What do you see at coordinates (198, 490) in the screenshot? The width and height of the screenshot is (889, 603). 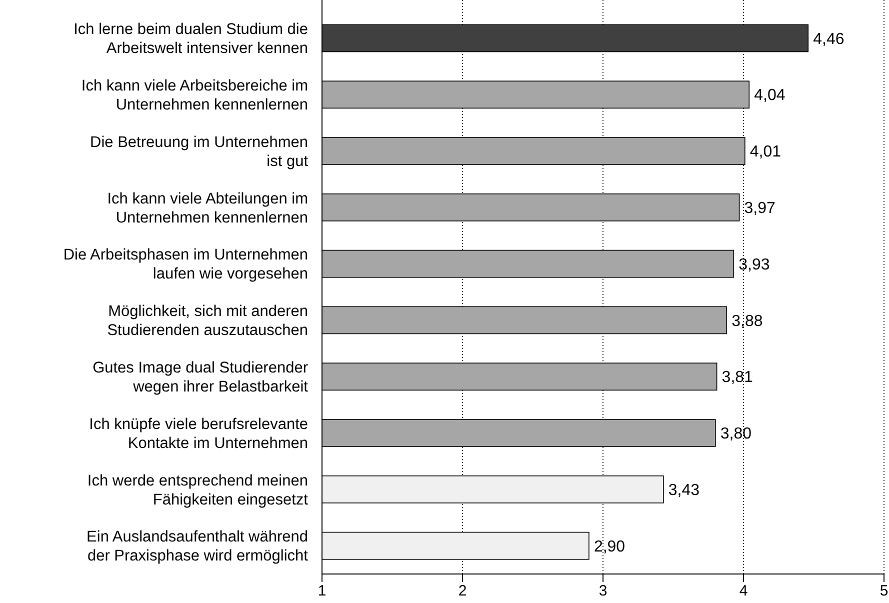 I see `y-tick-label: Ich werde entsprechend meinen Fähigkeiten eingesetzt` at bounding box center [198, 490].